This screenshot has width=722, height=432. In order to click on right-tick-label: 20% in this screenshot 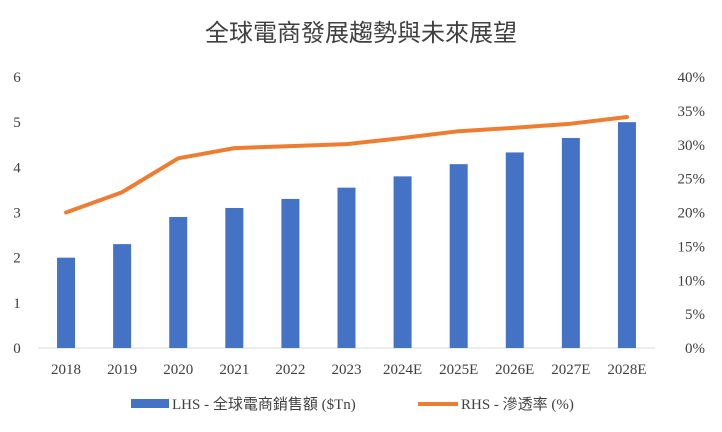, I will do `click(692, 214)`.